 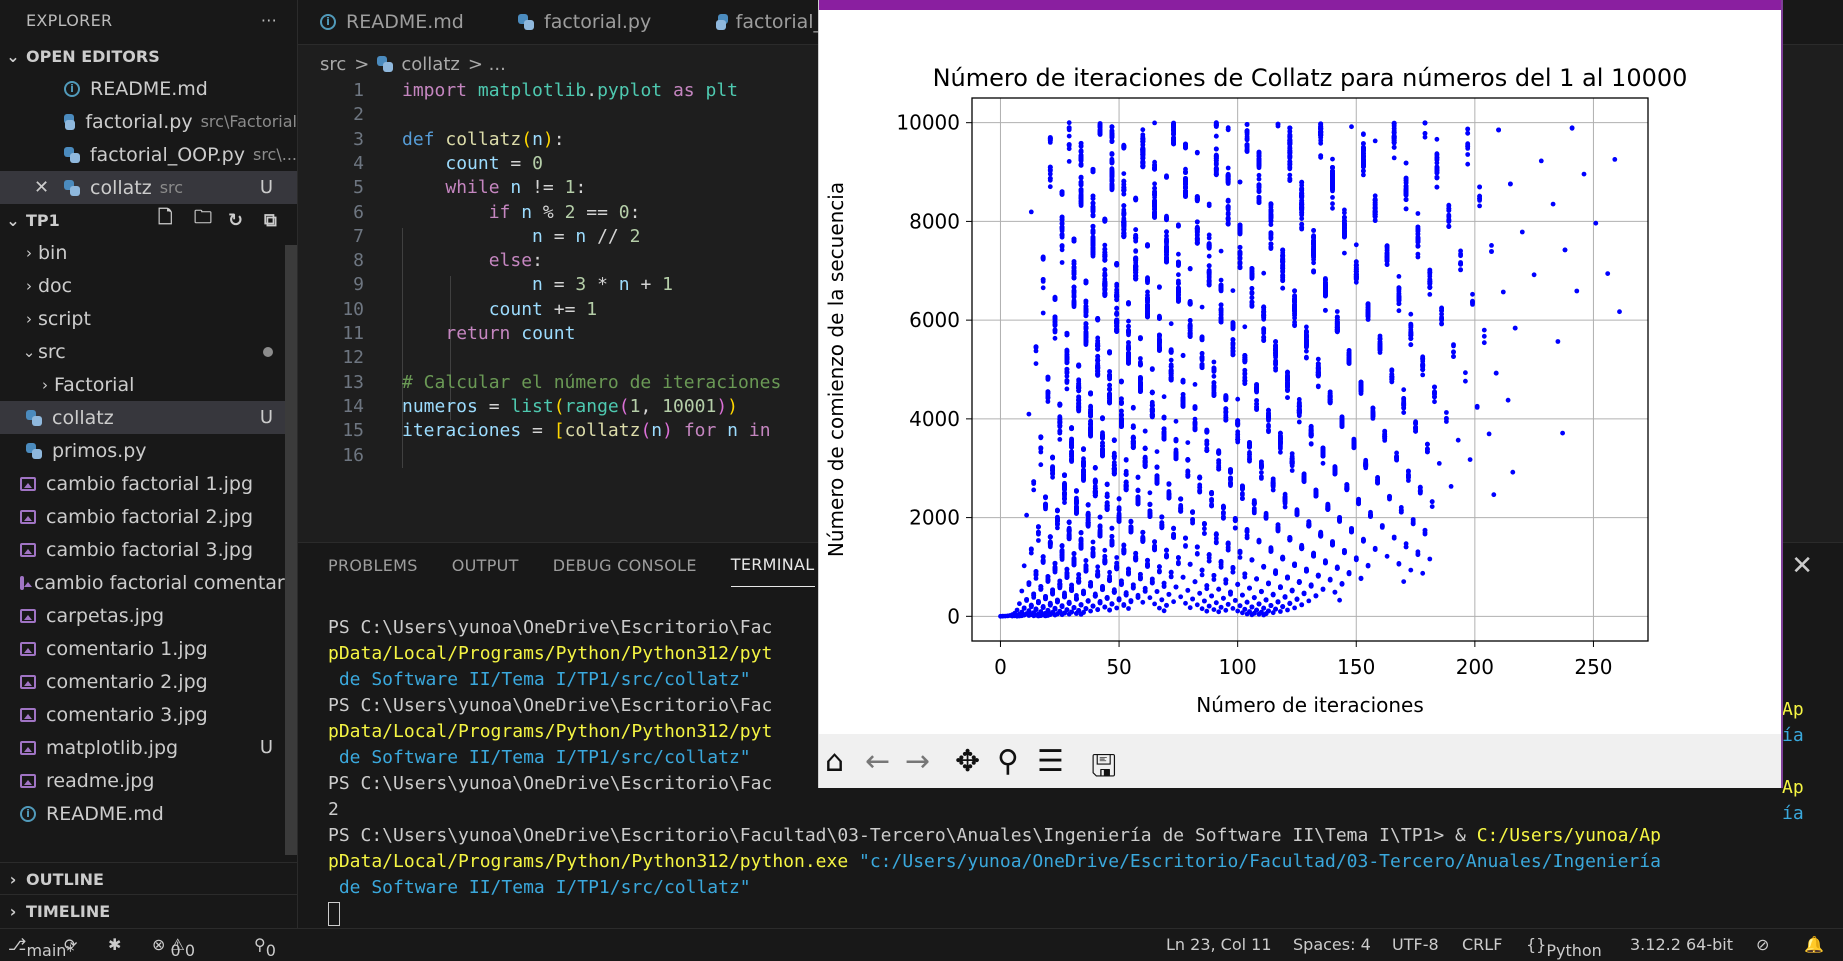 What do you see at coordinates (485, 565) in the screenshot?
I see `panel-tab-output: OUTPUT` at bounding box center [485, 565].